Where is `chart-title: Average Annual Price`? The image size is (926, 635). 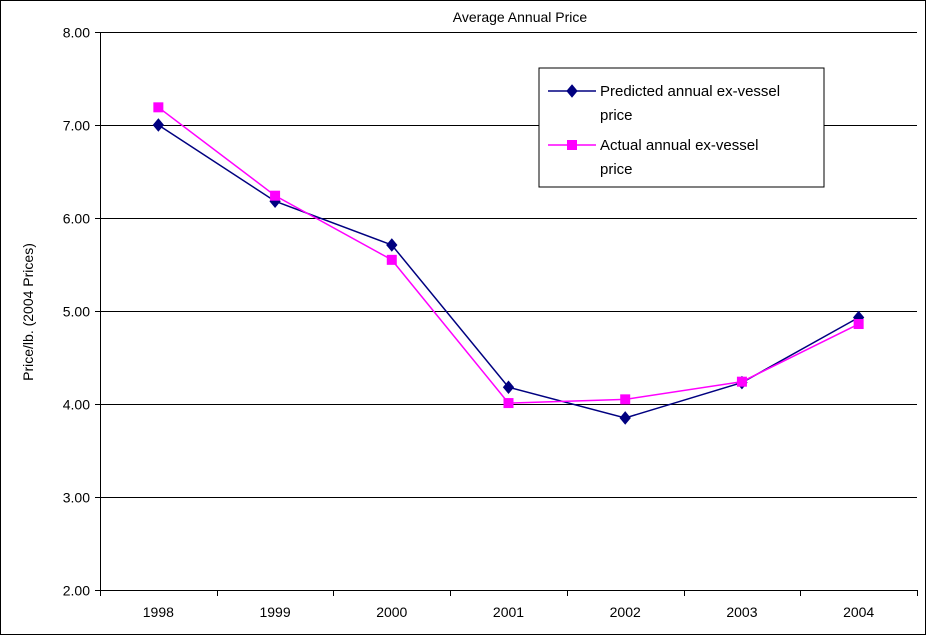
chart-title: Average Annual Price is located at coordinates (520, 17).